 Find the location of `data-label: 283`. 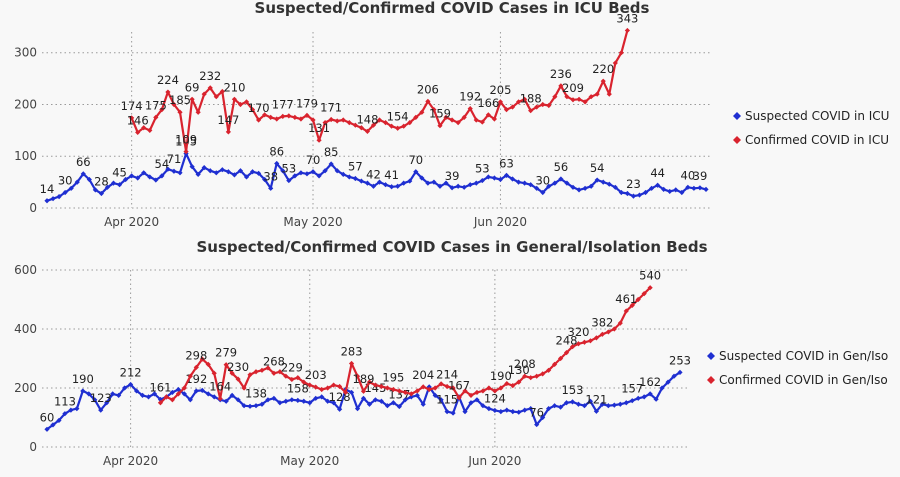

data-label: 283 is located at coordinates (352, 352).